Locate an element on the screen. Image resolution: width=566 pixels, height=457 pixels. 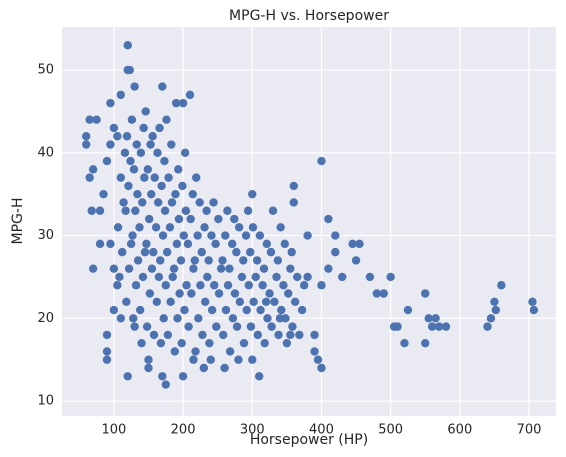
y-tick-label: 30 is located at coordinates (45, 235).